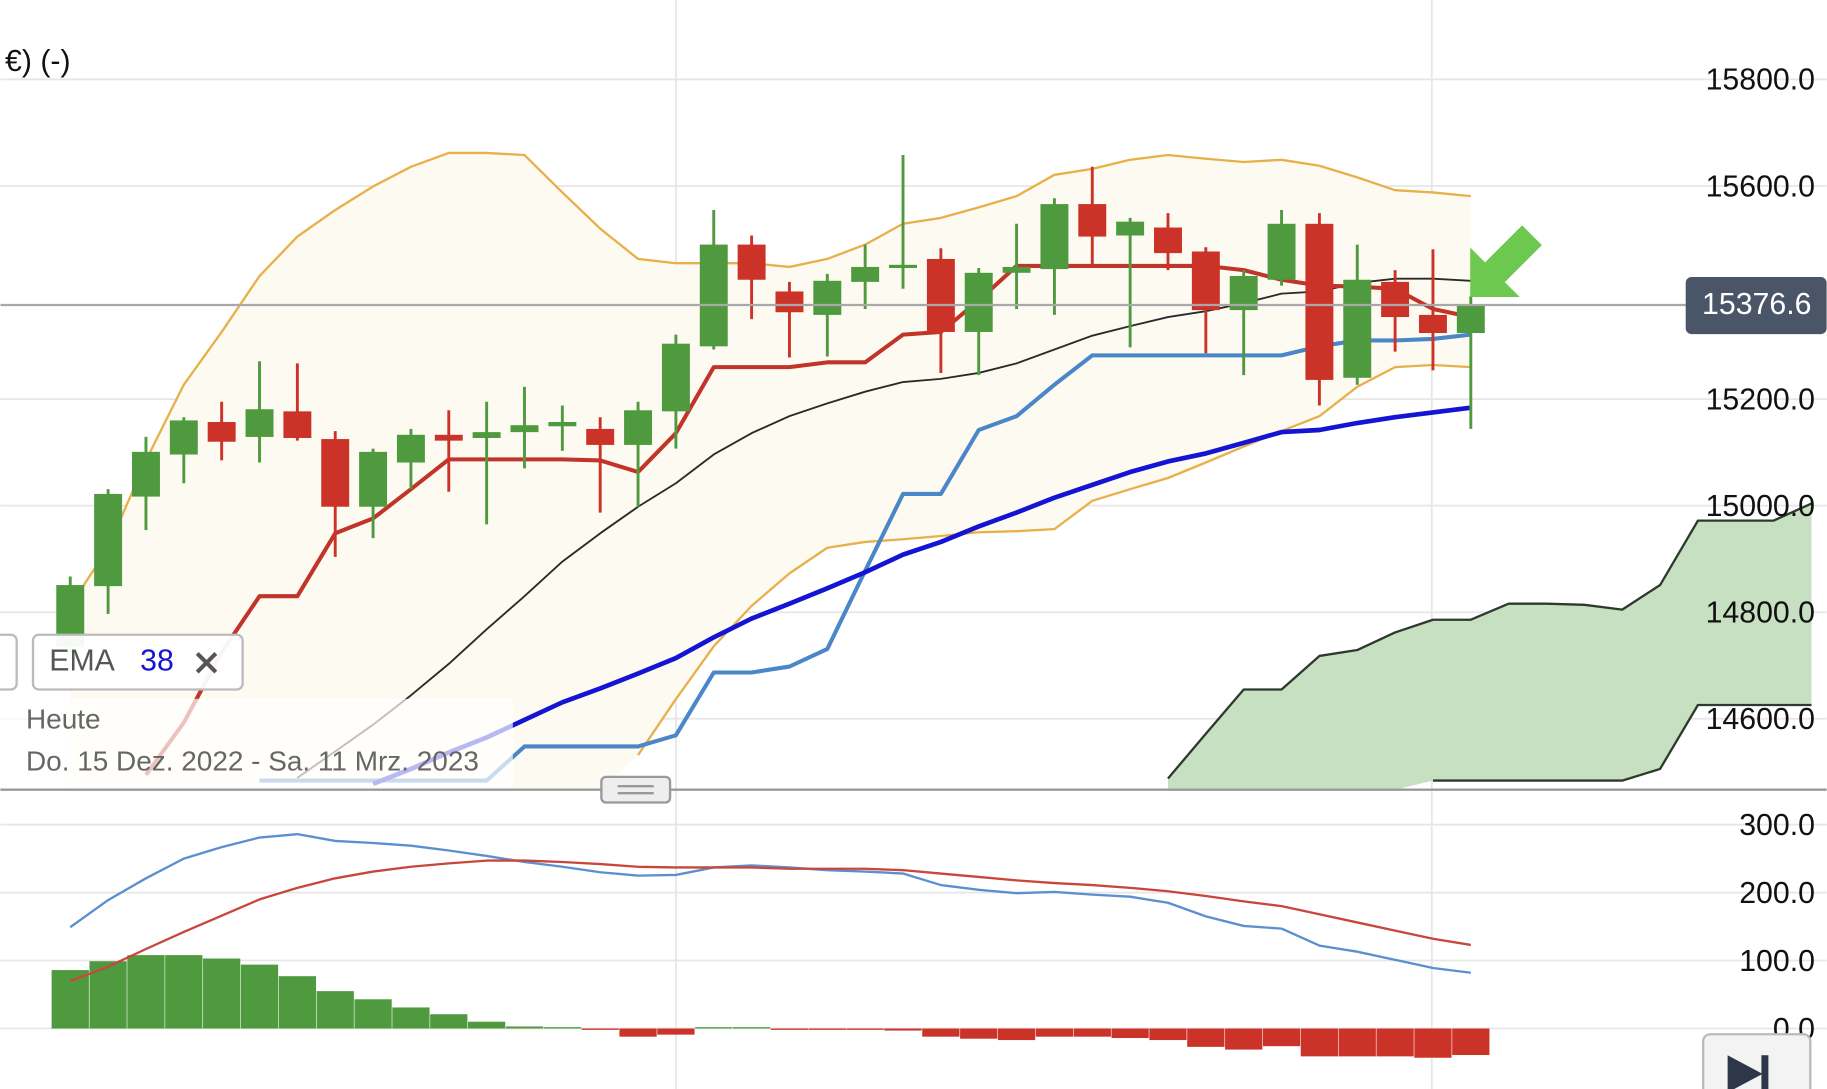 The height and width of the screenshot is (1089, 1827). Describe the element at coordinates (63, 718) in the screenshot. I see `period-label: Heute` at that location.